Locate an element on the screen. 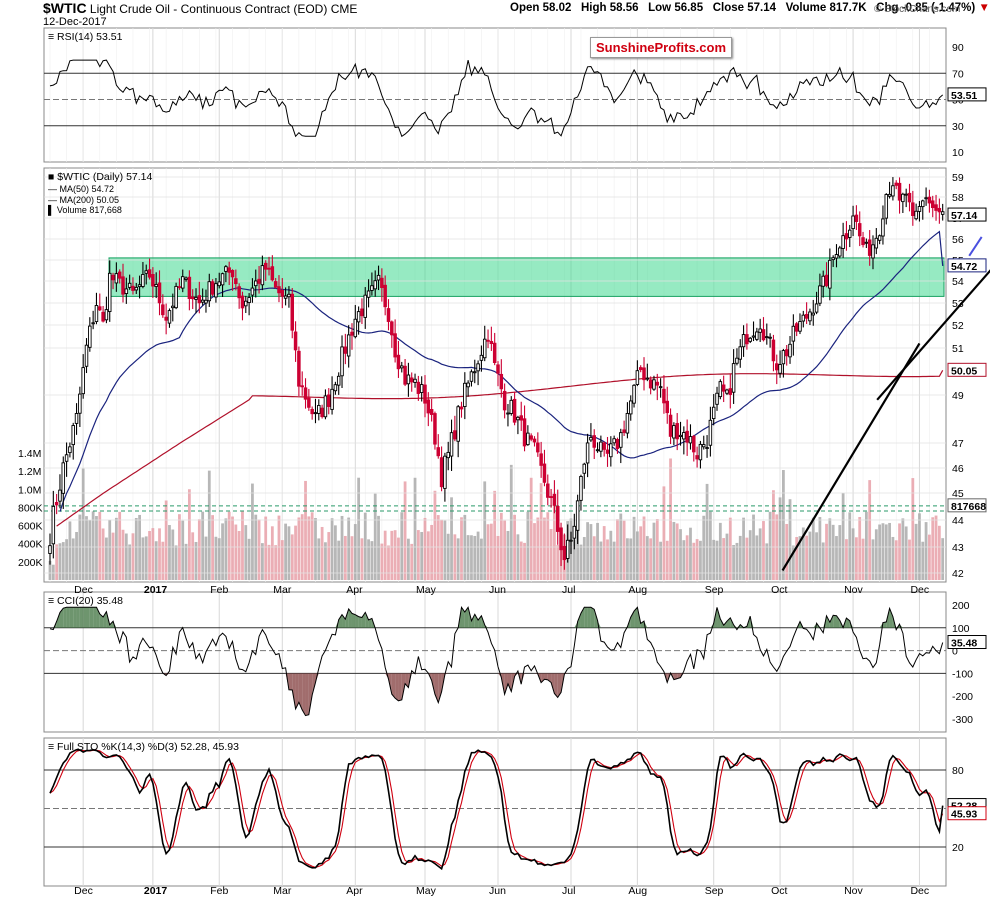 The width and height of the screenshot is (990, 897). cci-oversold-fill is located at coordinates (509, 682).